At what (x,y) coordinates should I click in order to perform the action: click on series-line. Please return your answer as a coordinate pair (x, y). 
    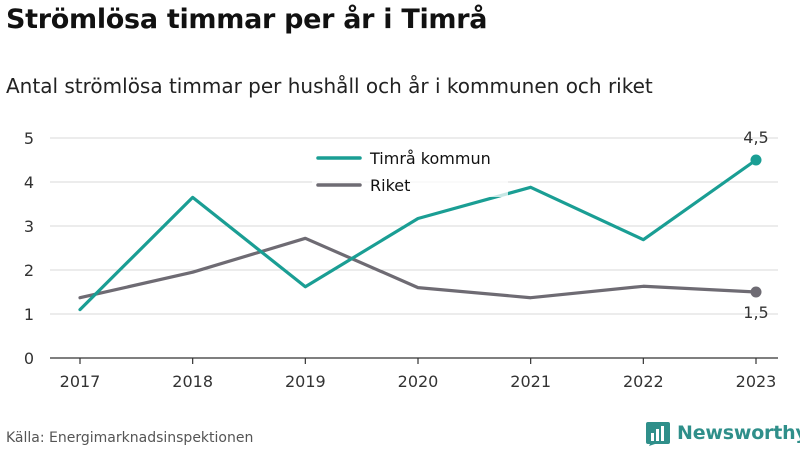
    Looking at the image, I should click on (418, 268).